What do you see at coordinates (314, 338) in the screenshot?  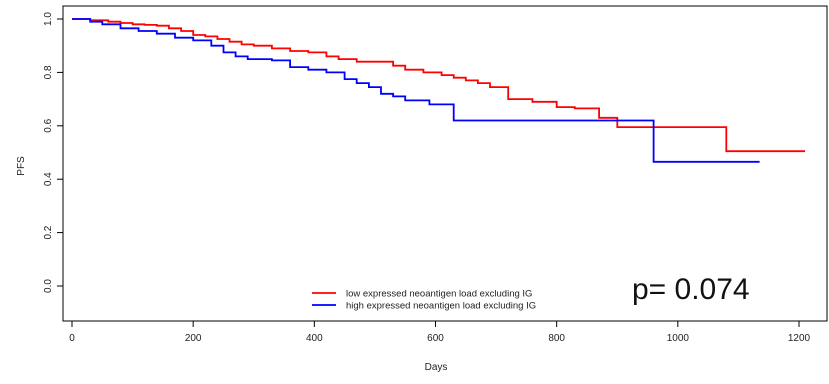 I see `x-tick-label: 400` at bounding box center [314, 338].